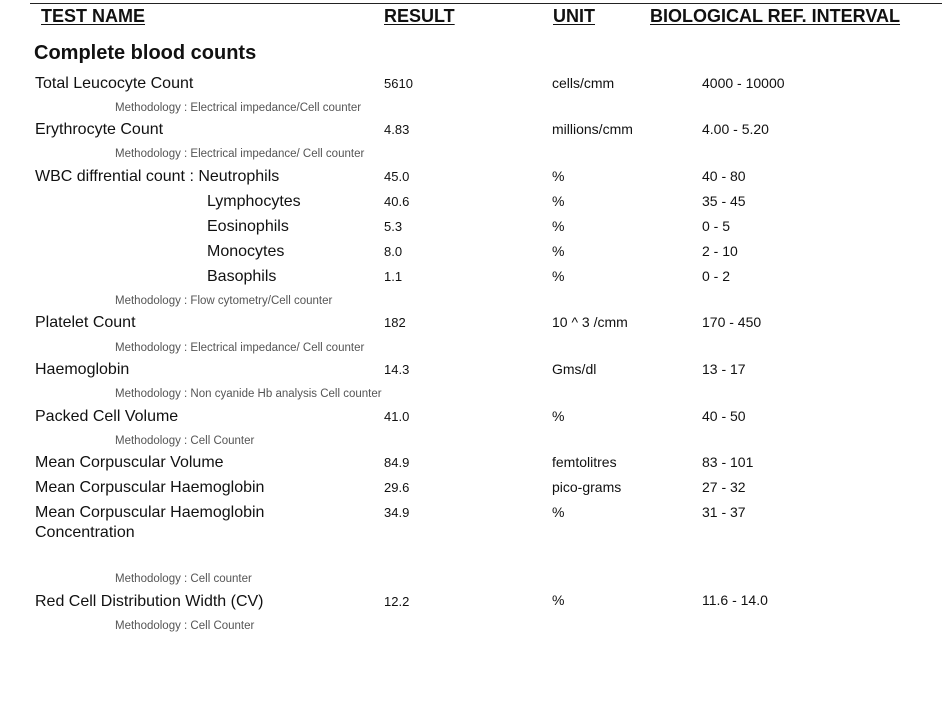 The image size is (942, 716). What do you see at coordinates (724, 369) in the screenshot?
I see `ref-haemoglobin: 13 - 17` at bounding box center [724, 369].